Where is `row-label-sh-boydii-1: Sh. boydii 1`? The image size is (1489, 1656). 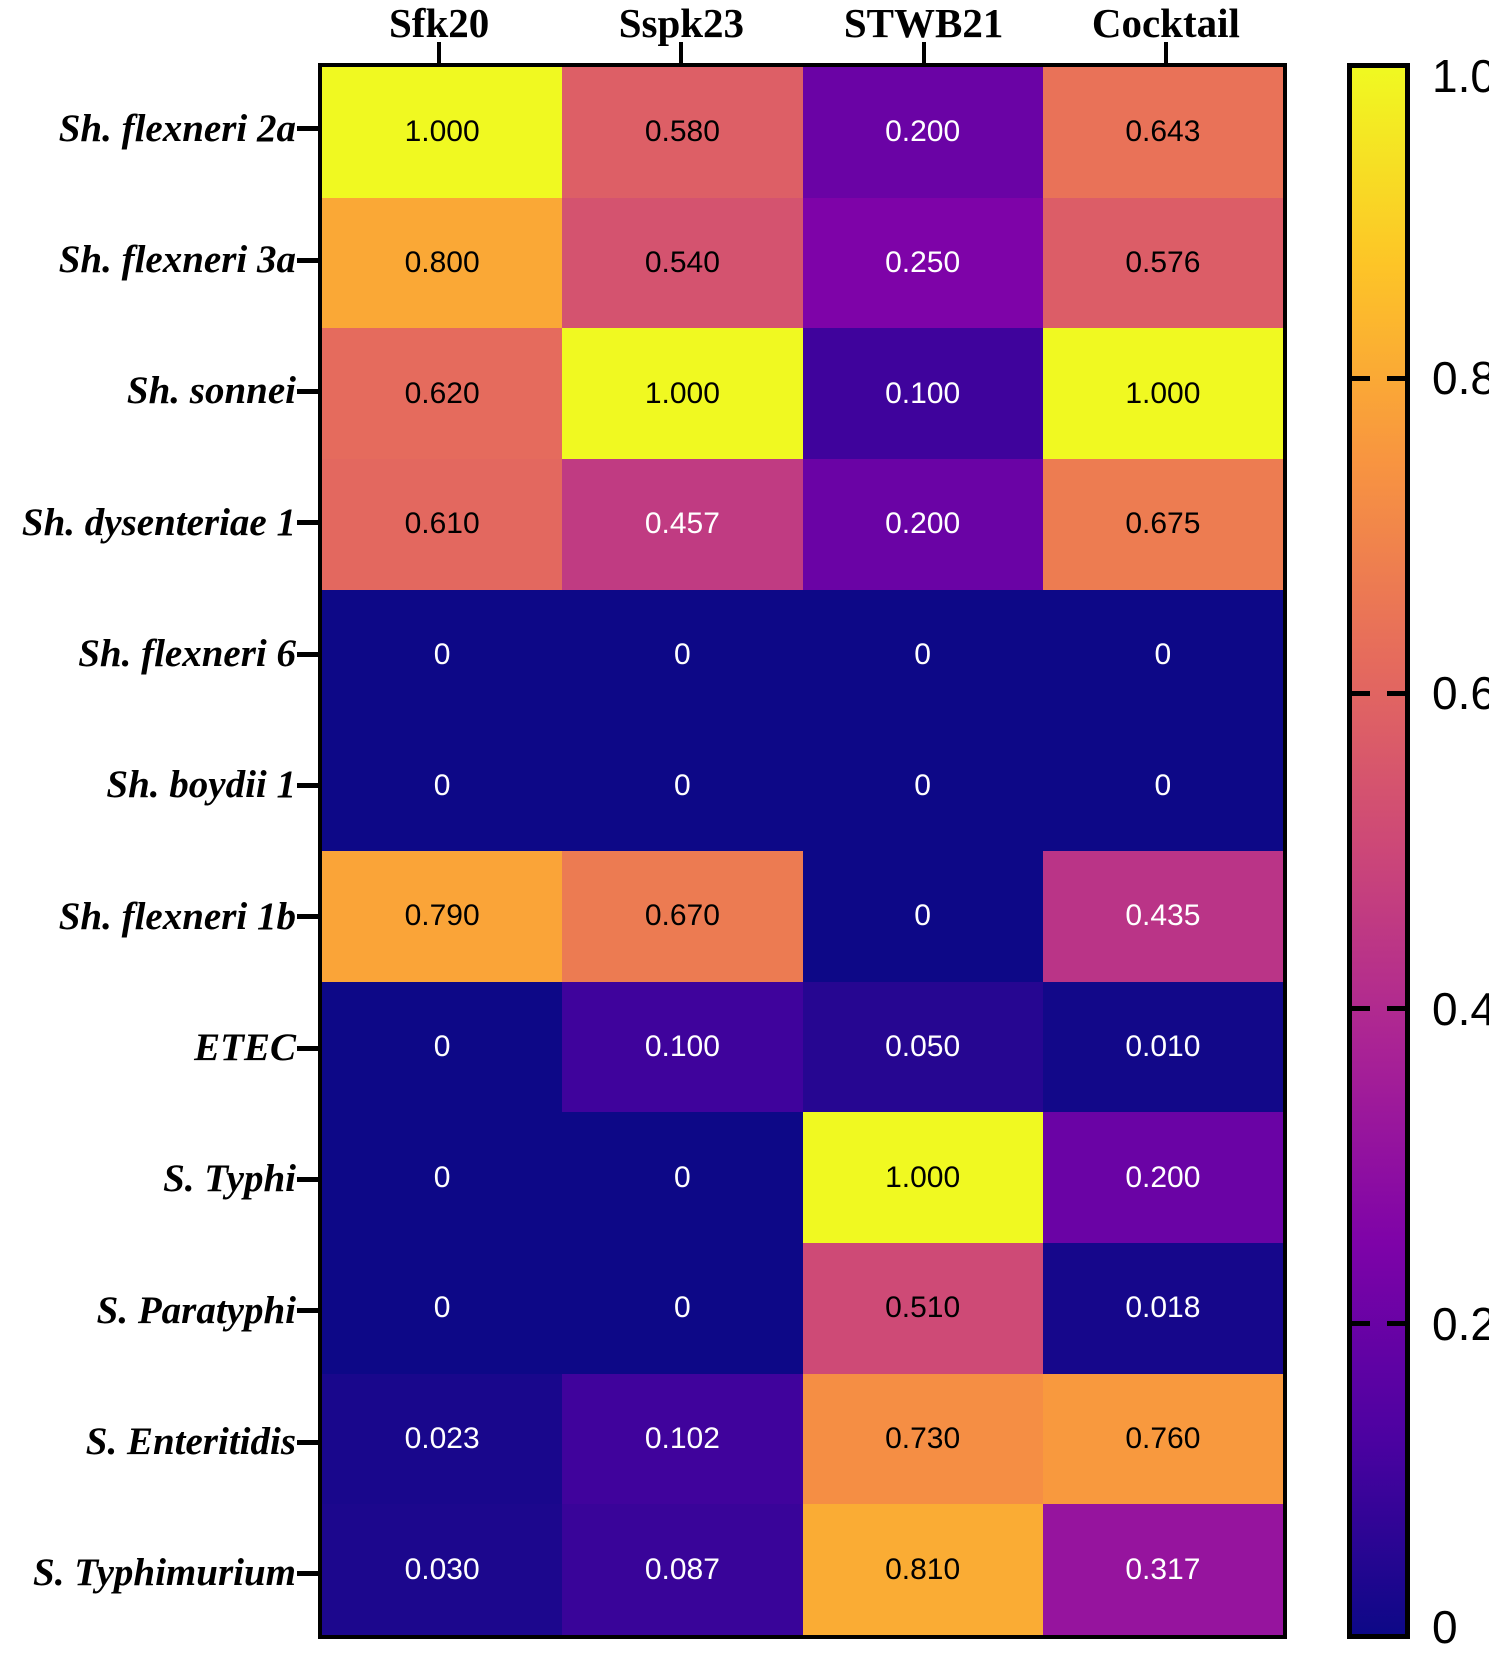
row-label-sh-boydii-1: Sh. boydii 1 is located at coordinates (201, 785).